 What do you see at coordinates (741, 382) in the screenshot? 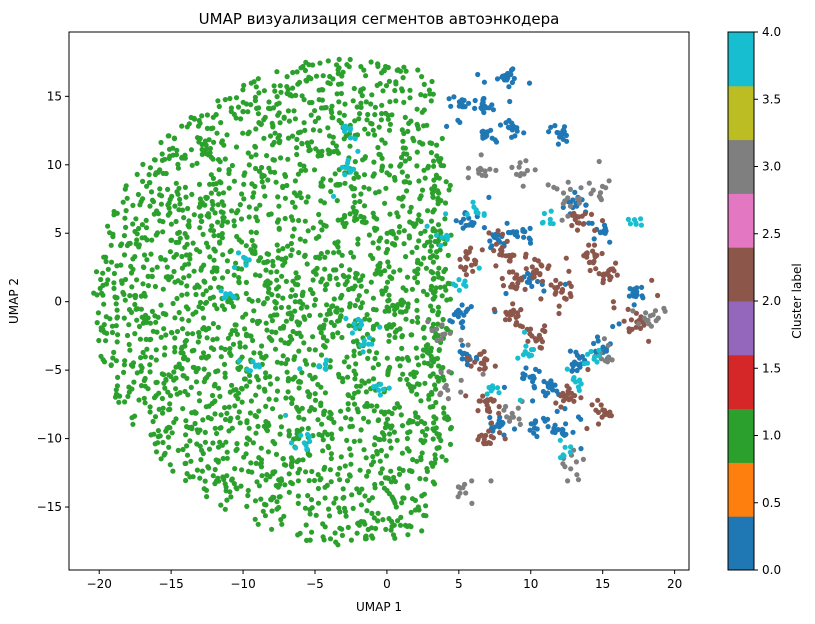
I see `colorbar-band` at bounding box center [741, 382].